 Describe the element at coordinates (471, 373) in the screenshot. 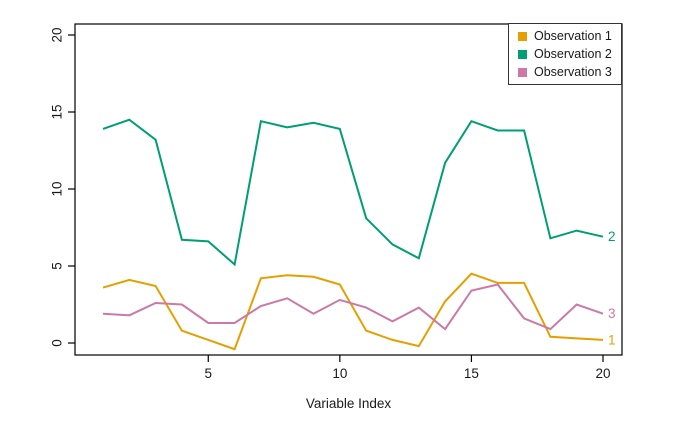

I see `x-axis-tick-label: 15` at that location.